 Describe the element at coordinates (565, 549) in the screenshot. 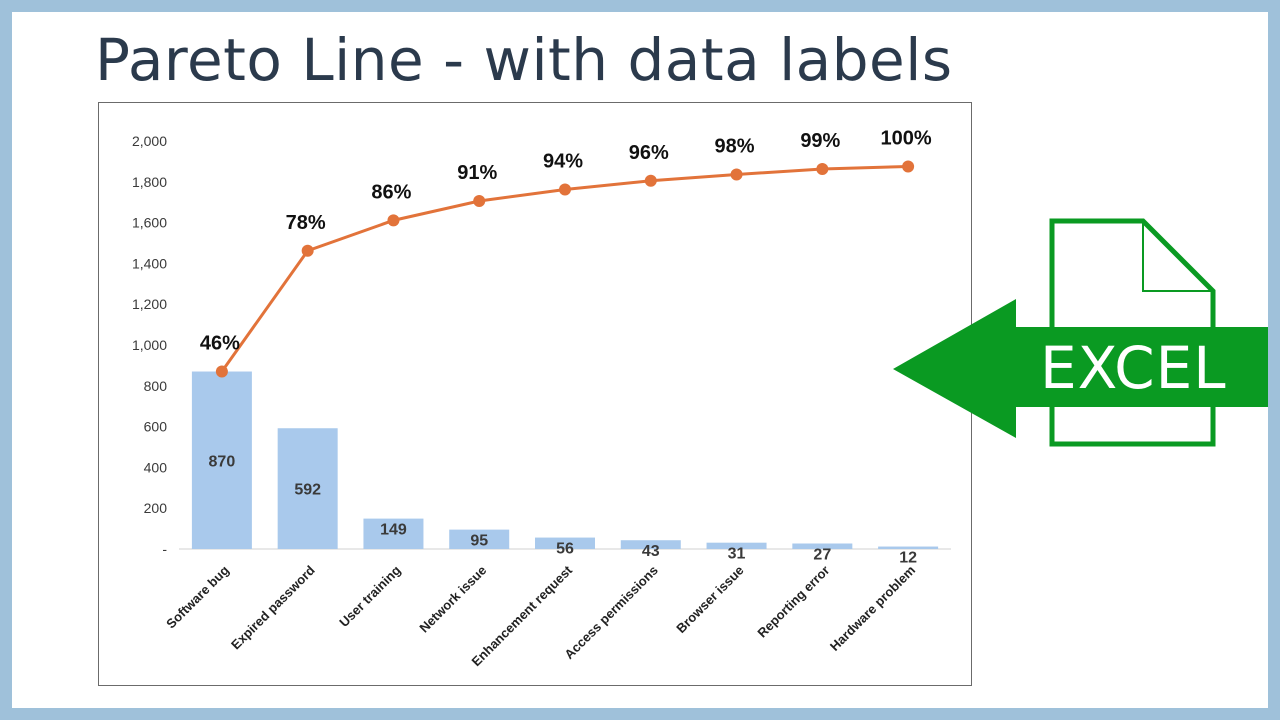

I see `bar-data-label: 56` at that location.